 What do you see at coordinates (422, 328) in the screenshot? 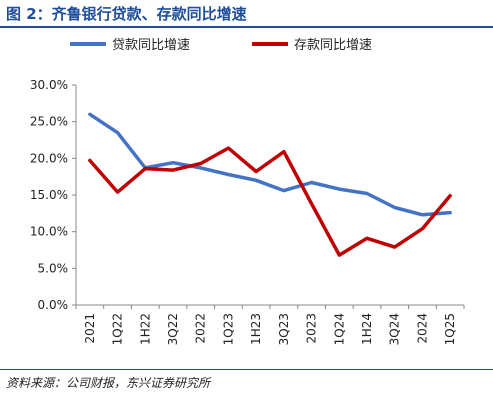
I see `x-tick-label: 2024` at bounding box center [422, 328].